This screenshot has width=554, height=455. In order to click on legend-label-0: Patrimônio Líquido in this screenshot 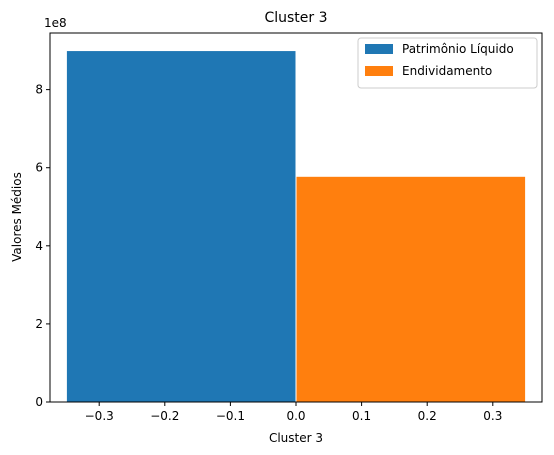, I will do `click(458, 49)`.